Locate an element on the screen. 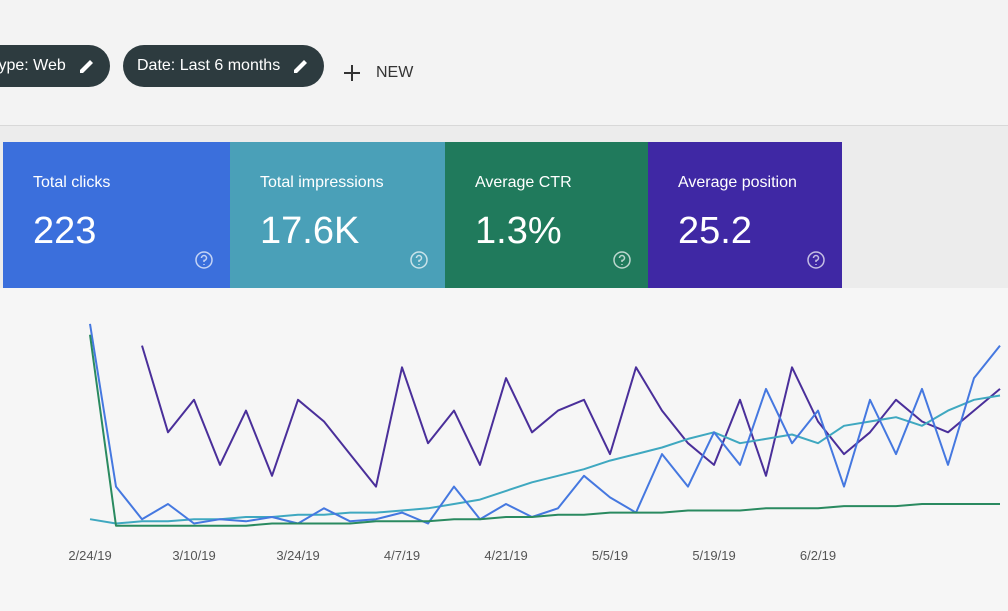 This screenshot has width=1008, height=611. x-tick-label: 6/2/19 is located at coordinates (818, 555).